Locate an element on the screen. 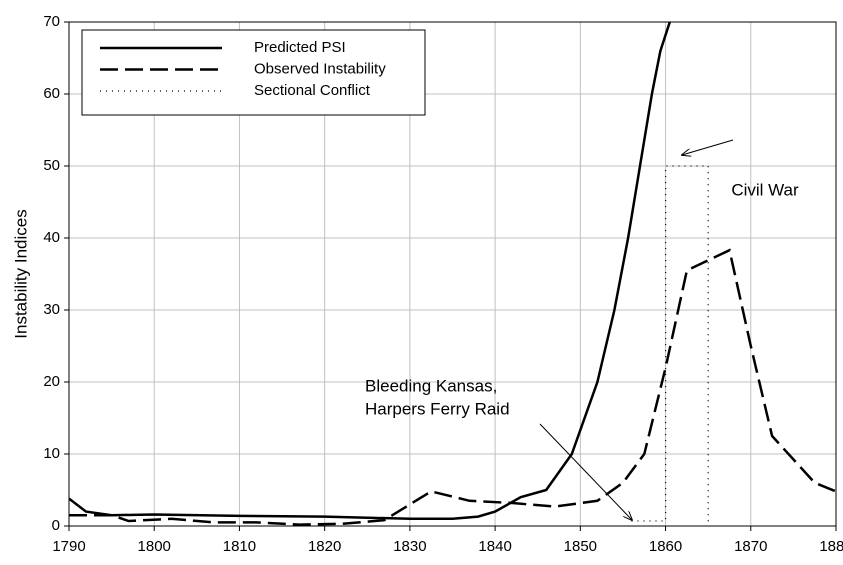  annotation: Civil War is located at coordinates (765, 189).